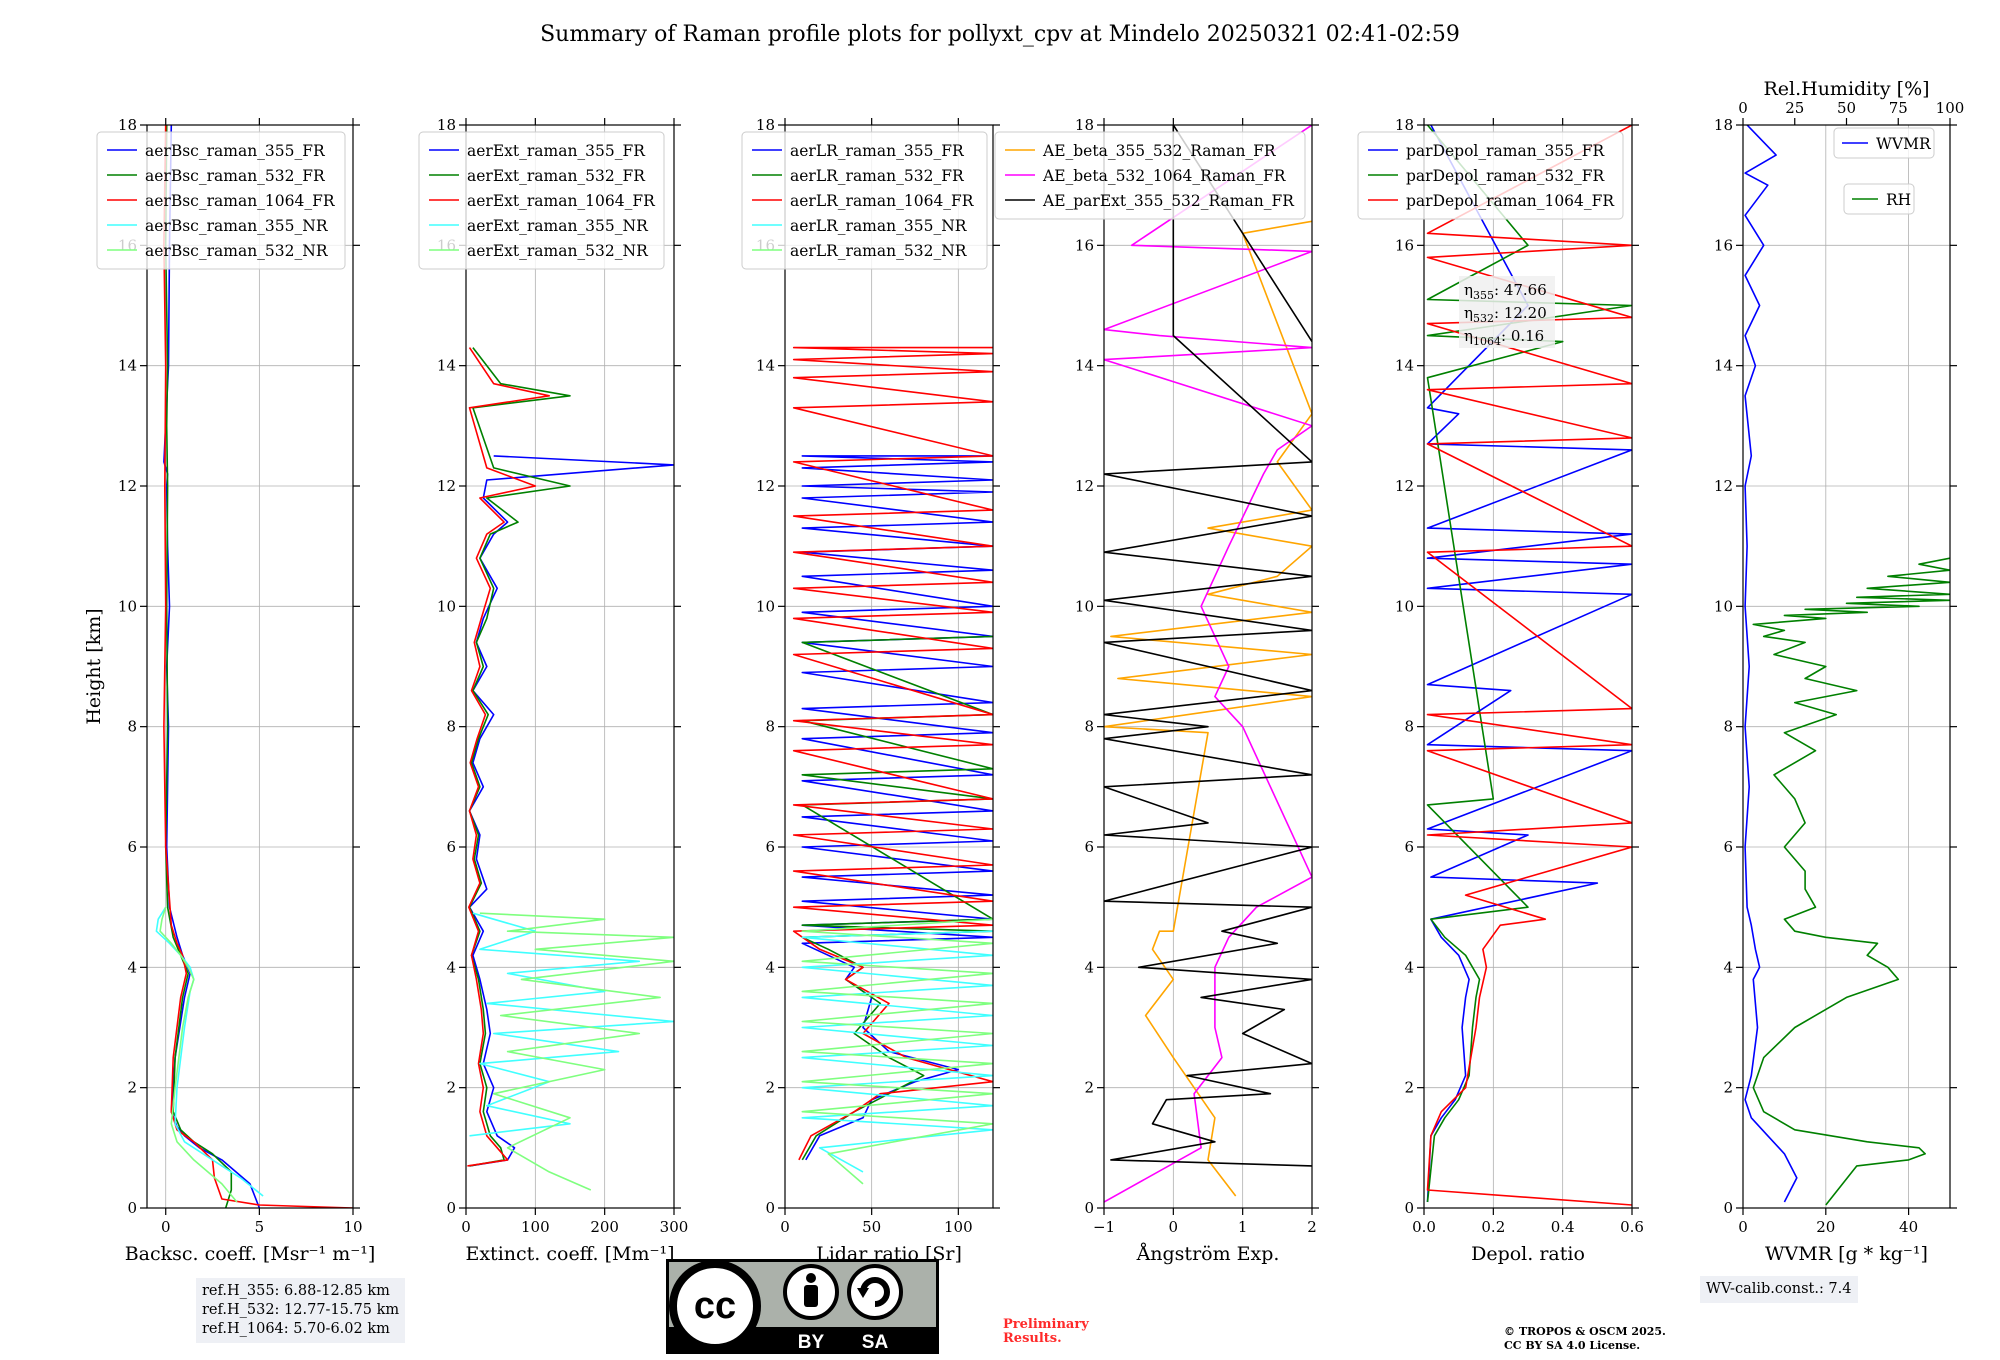 The width and height of the screenshot is (2000, 1360). What do you see at coordinates (1159, 151) in the screenshot?
I see `legend-label: AE_beta_355_532_Raman_FR` at bounding box center [1159, 151].